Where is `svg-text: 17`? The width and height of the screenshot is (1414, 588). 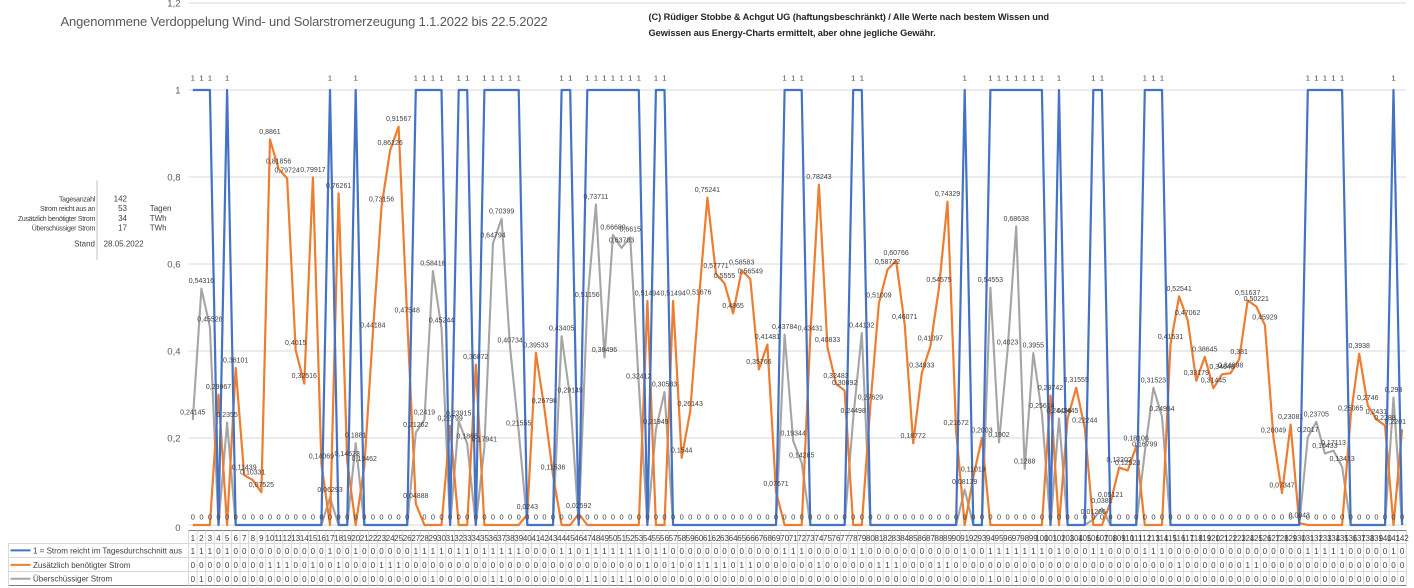 svg-text: 17 is located at coordinates (330, 538).